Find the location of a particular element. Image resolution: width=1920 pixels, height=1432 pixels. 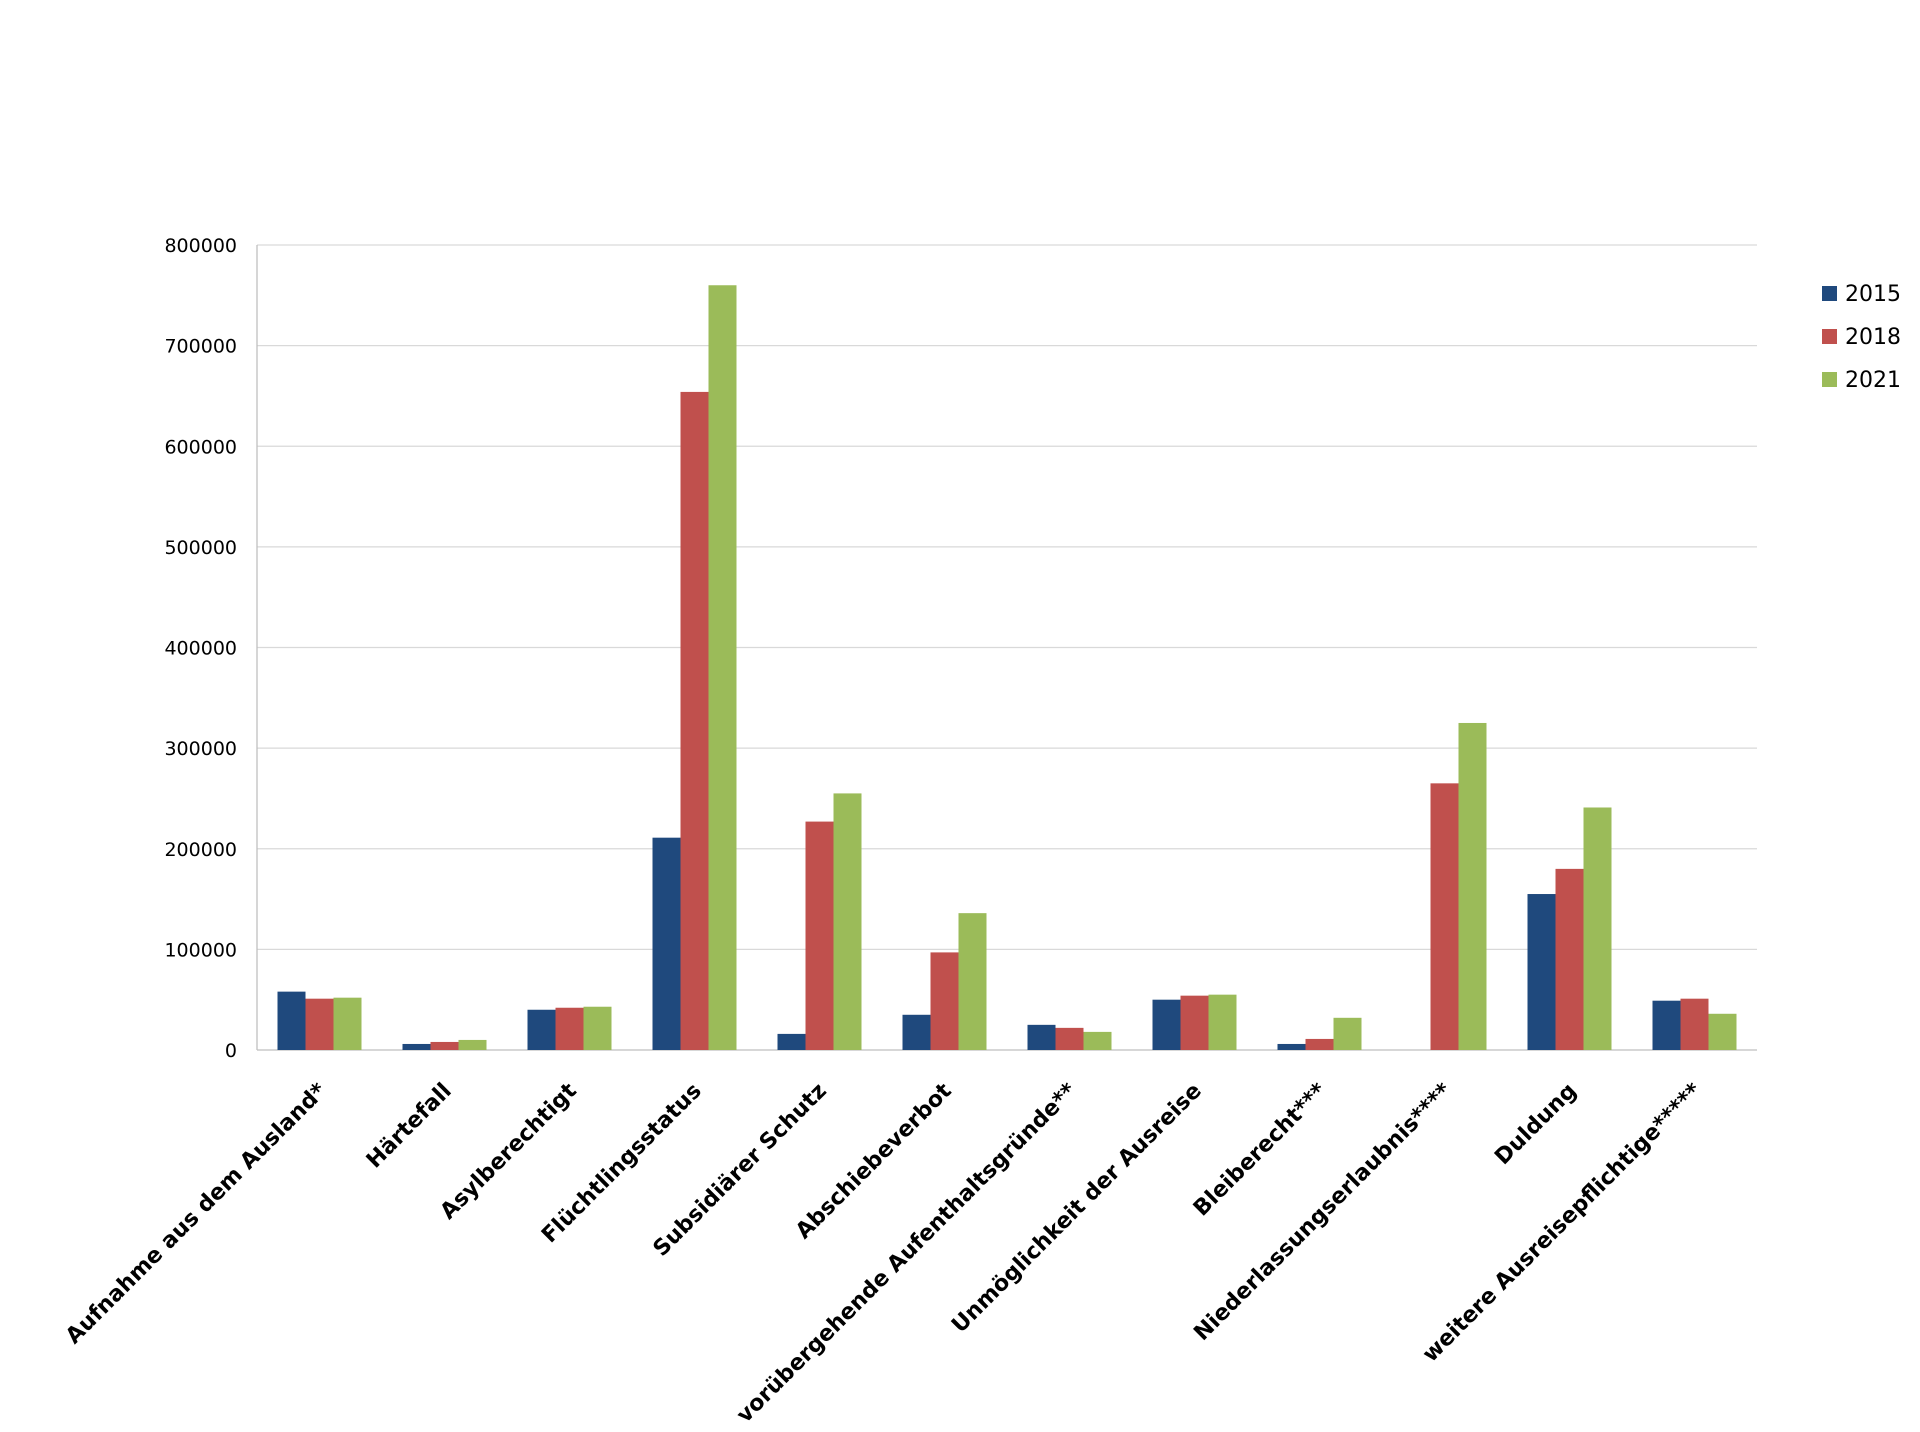

y-tick-label: 600000 is located at coordinates (200, 447).